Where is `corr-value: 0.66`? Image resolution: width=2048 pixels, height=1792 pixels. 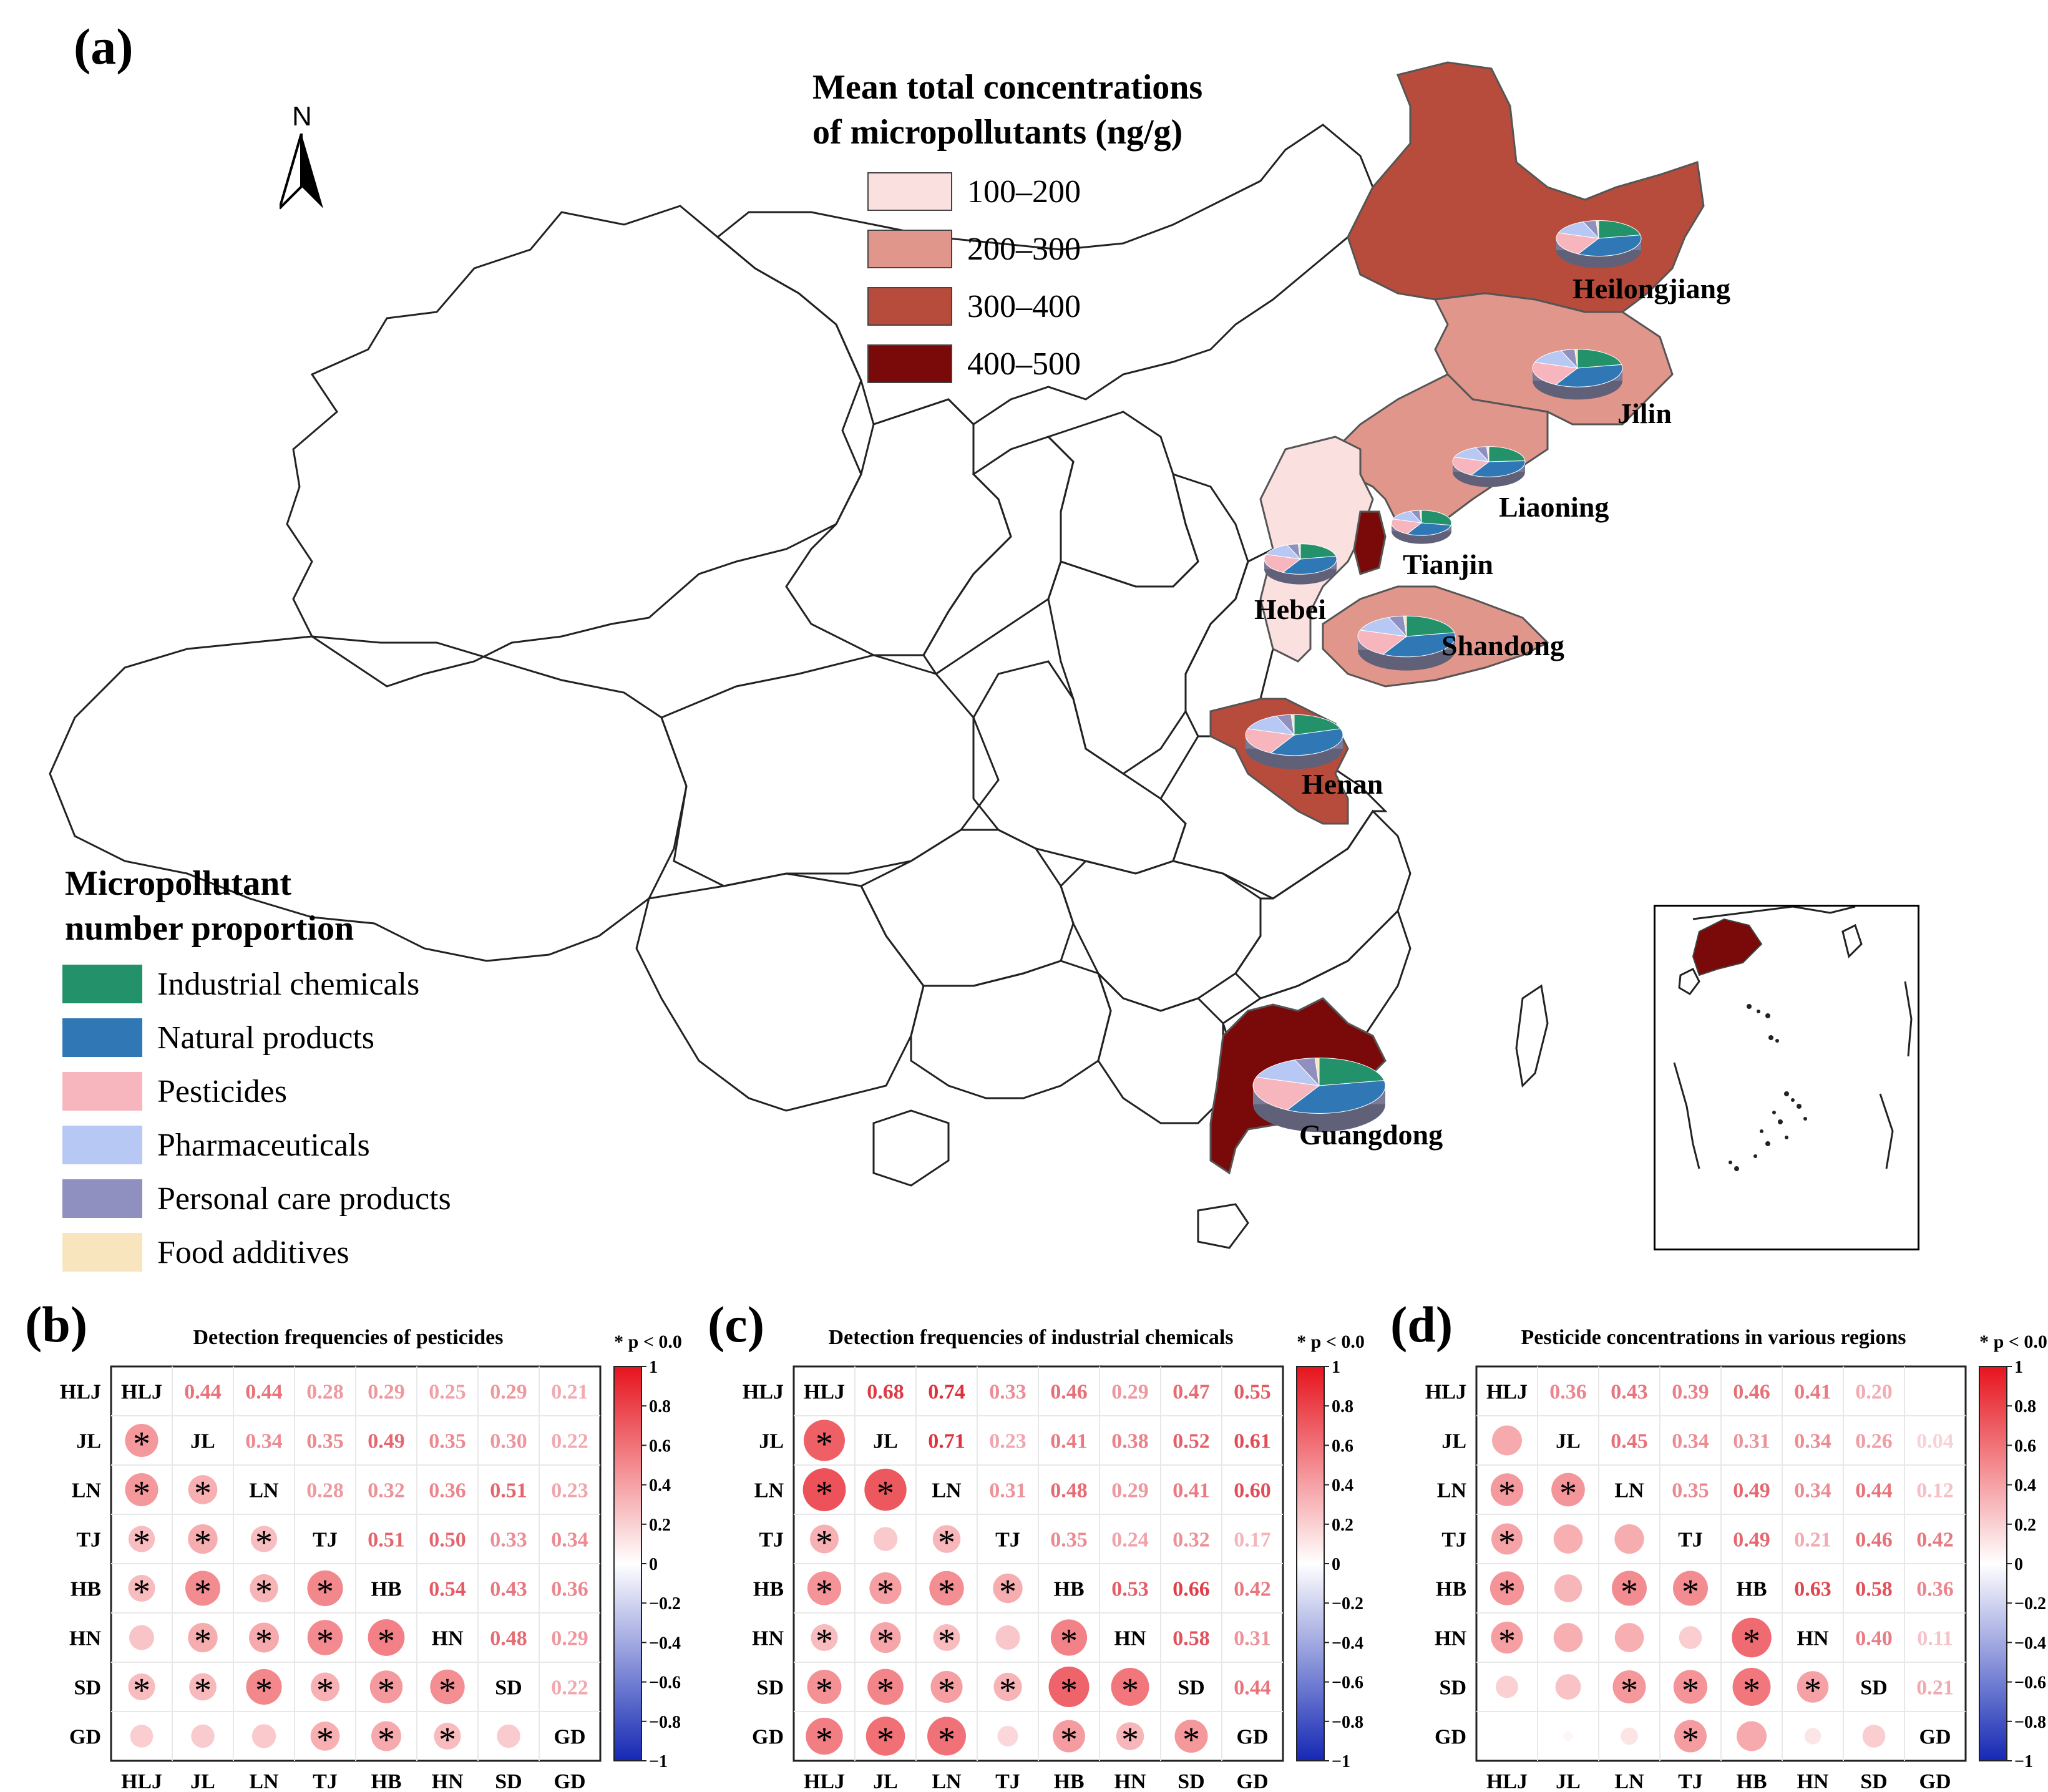
corr-value: 0.66 is located at coordinates (1191, 1589).